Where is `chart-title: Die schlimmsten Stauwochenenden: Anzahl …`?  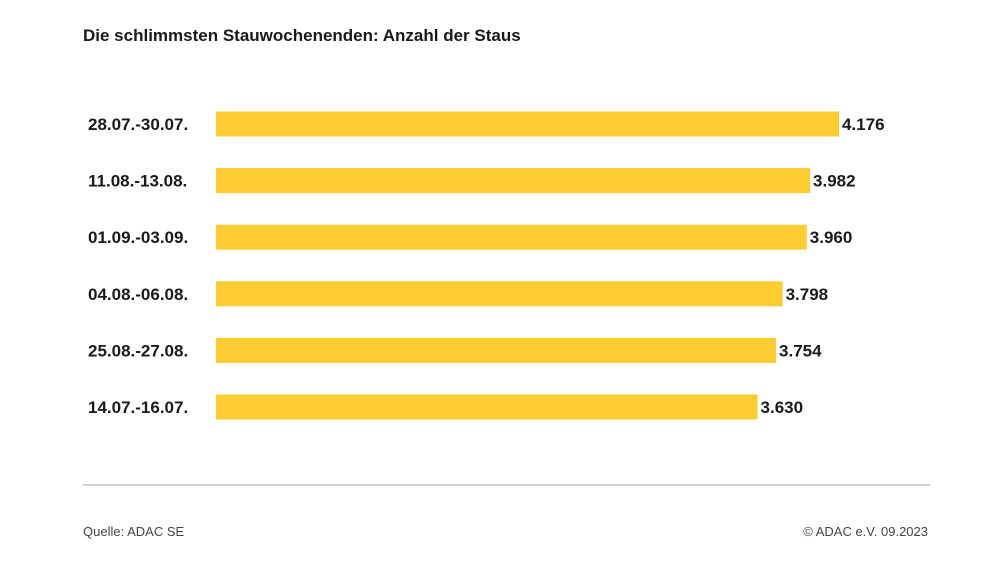
chart-title: Die schlimmsten Stauwochenenden: Anzahl … is located at coordinates (302, 35).